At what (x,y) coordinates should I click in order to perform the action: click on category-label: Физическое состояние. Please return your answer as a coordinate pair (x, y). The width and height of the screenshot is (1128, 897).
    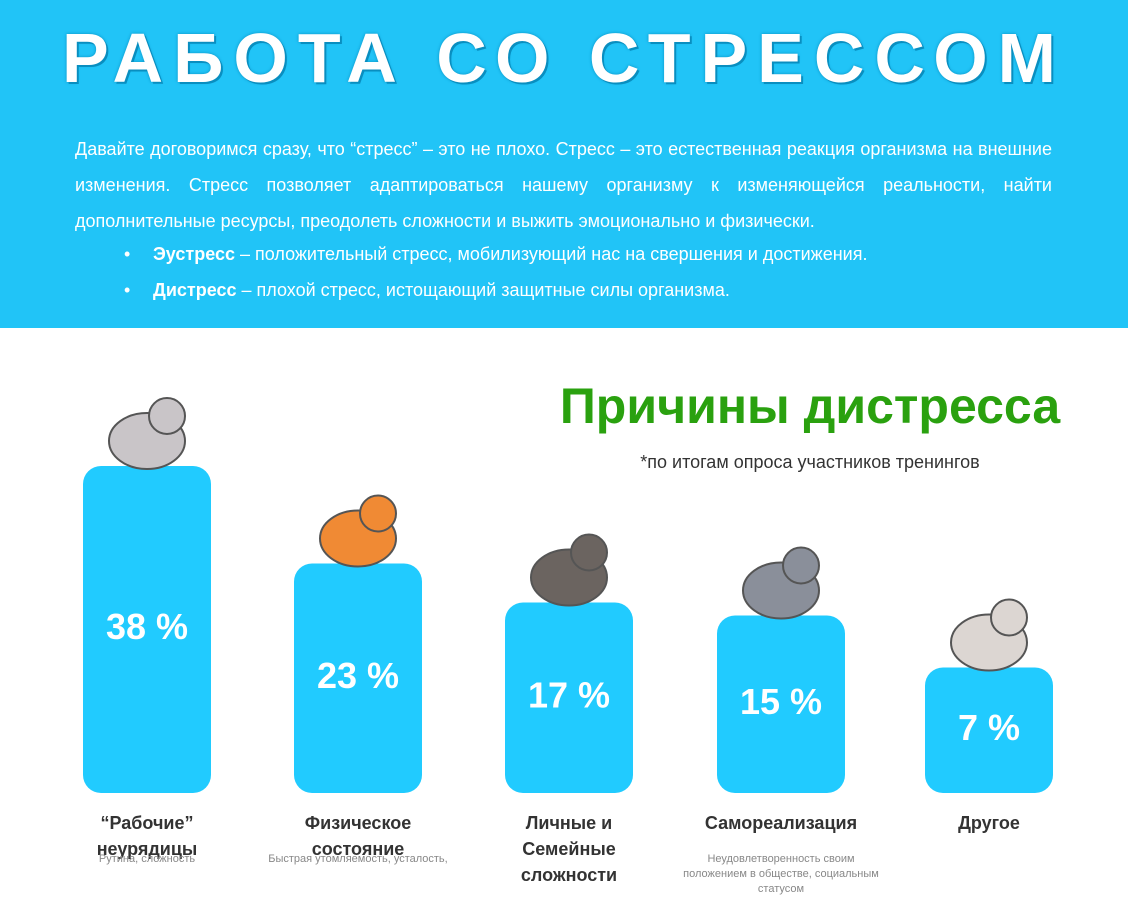
    Looking at the image, I should click on (358, 836).